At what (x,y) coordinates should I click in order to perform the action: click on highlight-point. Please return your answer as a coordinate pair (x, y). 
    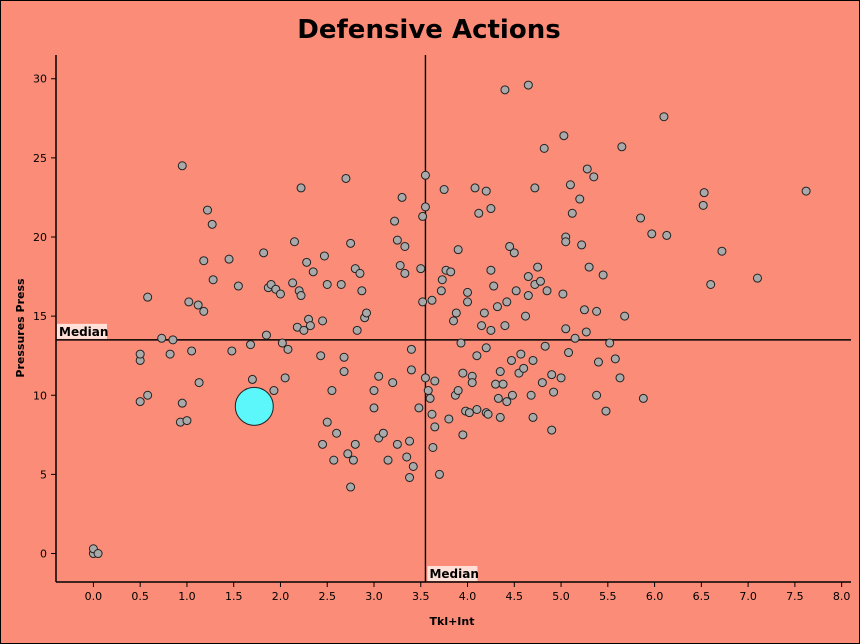
    Looking at the image, I should click on (254, 406).